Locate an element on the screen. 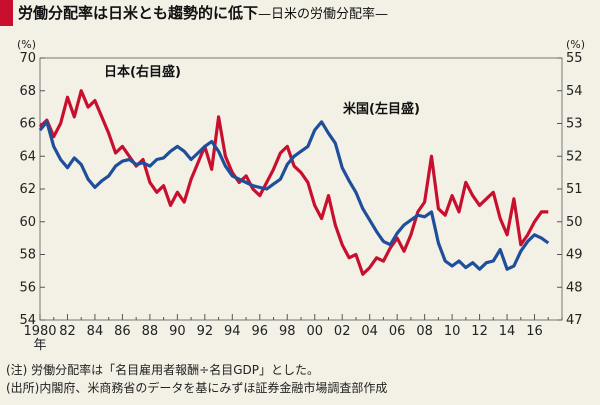  x-axis-tick-label: 16 is located at coordinates (534, 331).